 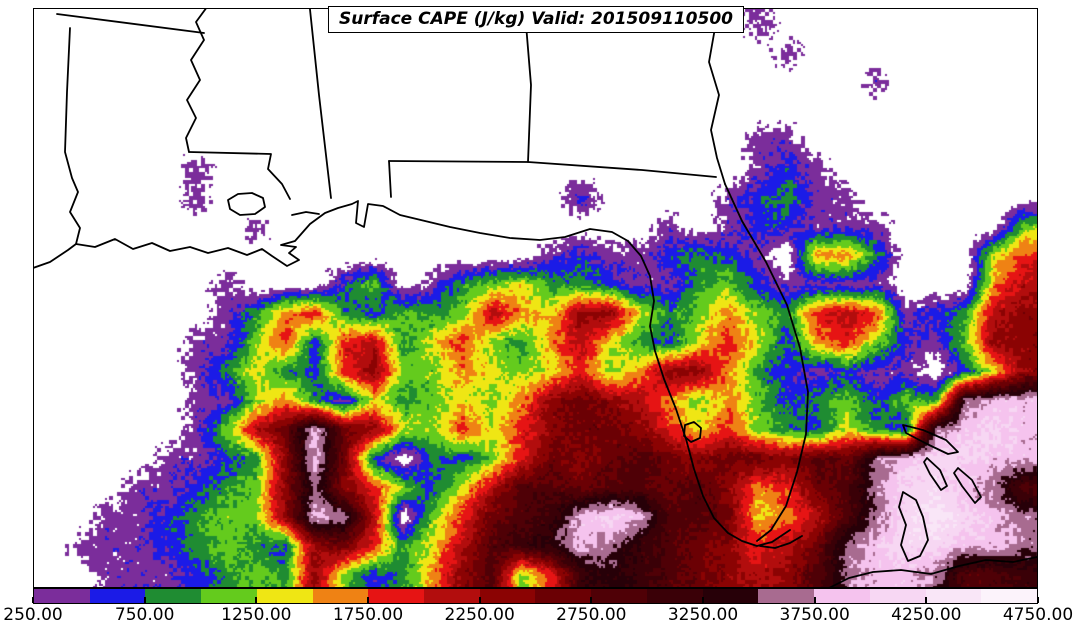 I want to click on plot-title: Surface CAPE (J/kg) Valid: 201509110500, so click(x=536, y=19).